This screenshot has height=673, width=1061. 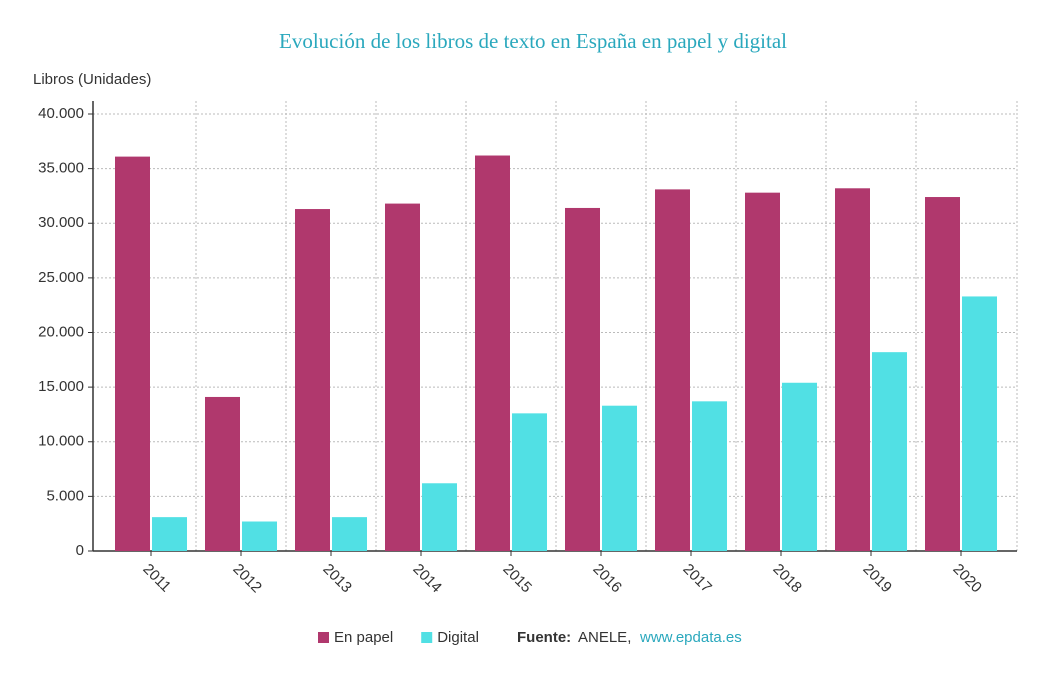 What do you see at coordinates (61, 277) in the screenshot?
I see `y-tick-label: 25.000` at bounding box center [61, 277].